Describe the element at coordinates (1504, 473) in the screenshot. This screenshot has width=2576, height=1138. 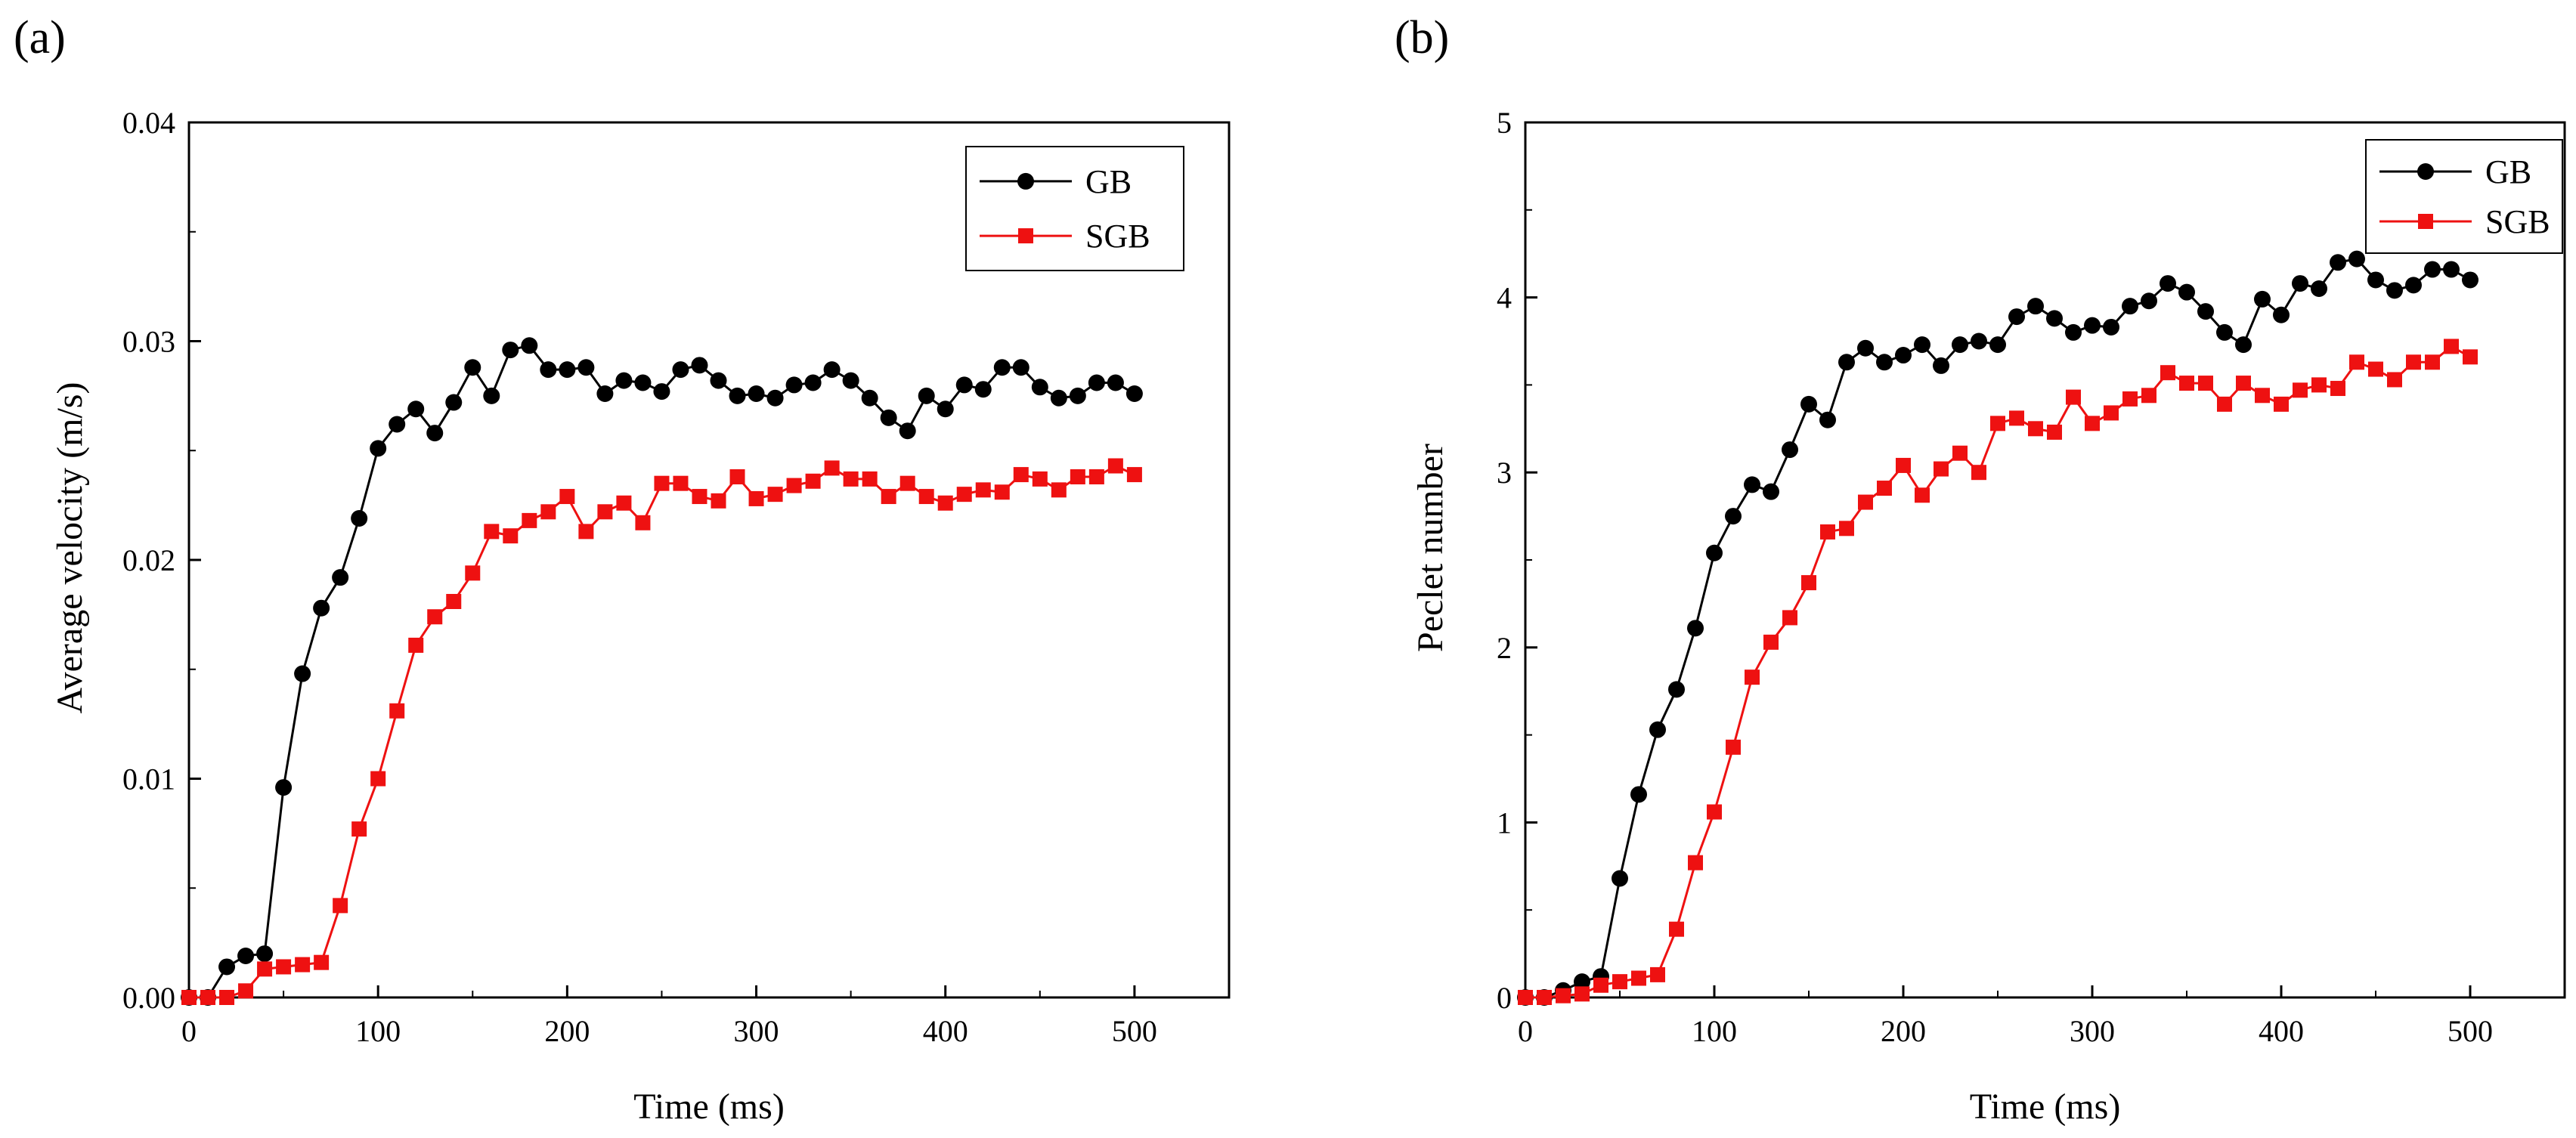
I see `y-tick-label: 3` at that location.